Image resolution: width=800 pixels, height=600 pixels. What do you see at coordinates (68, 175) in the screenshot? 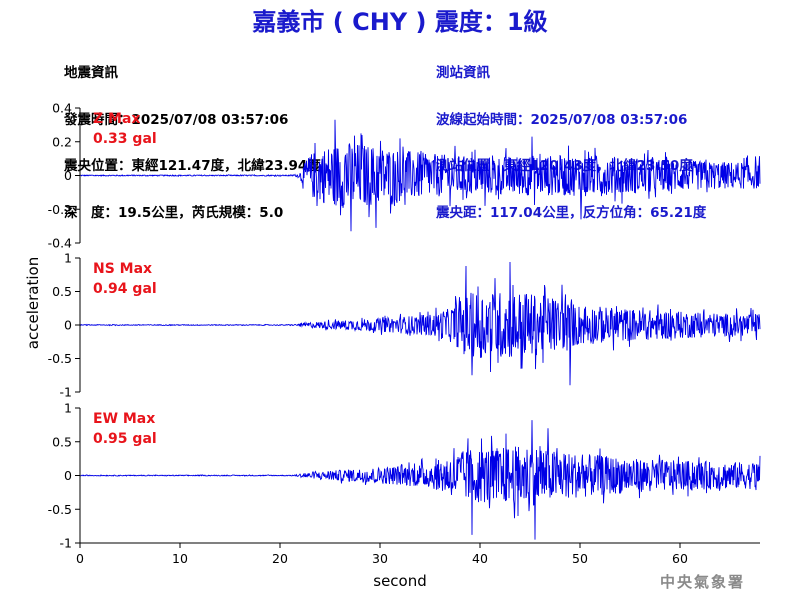
I see `y-tick-label-z: 0` at bounding box center [68, 175].